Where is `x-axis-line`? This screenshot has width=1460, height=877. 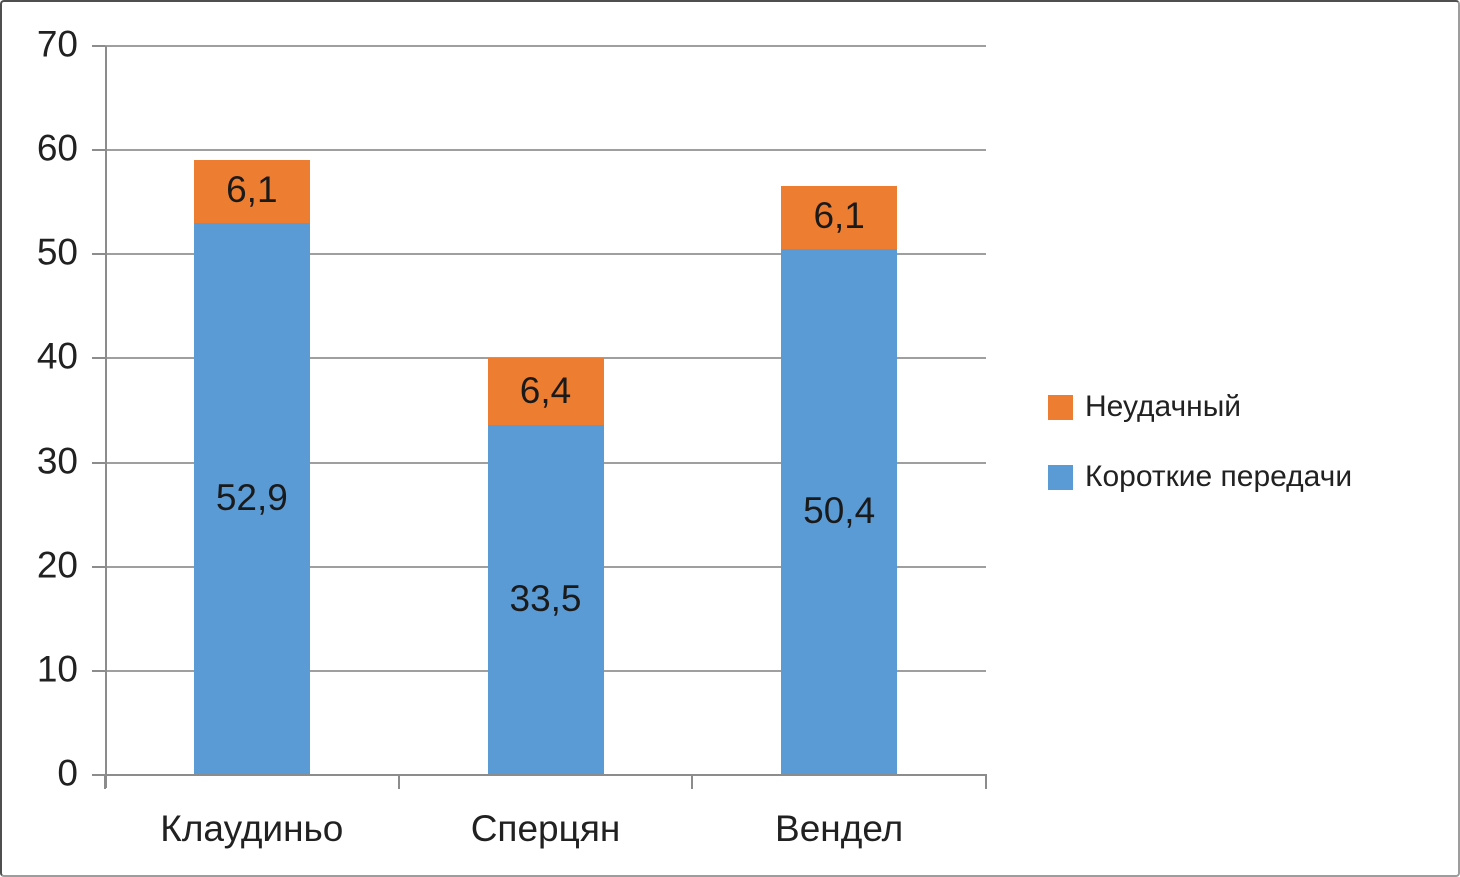 x-axis-line is located at coordinates (539, 775).